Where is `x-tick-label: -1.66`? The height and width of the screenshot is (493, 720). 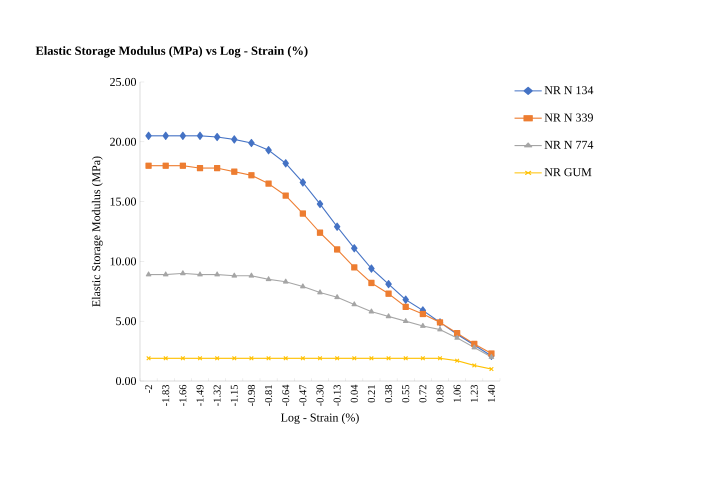 x-tick-label: -1.66 is located at coordinates (182, 395).